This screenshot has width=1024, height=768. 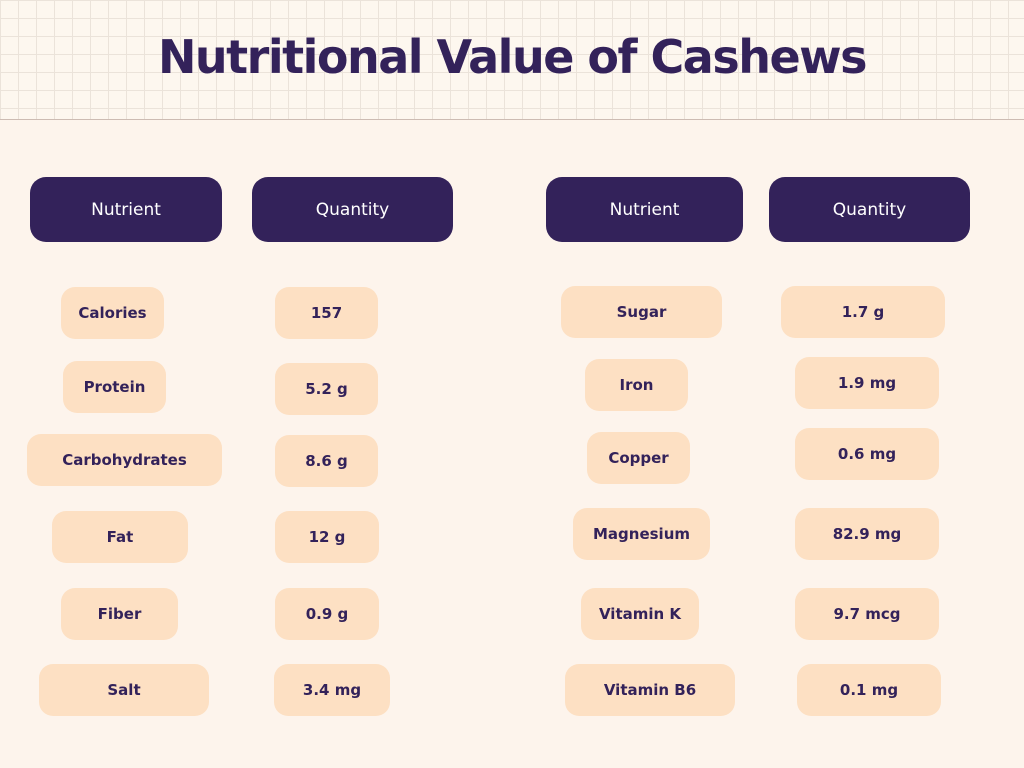 What do you see at coordinates (126, 209) in the screenshot?
I see `left-header-nutrient: Nutrient` at bounding box center [126, 209].